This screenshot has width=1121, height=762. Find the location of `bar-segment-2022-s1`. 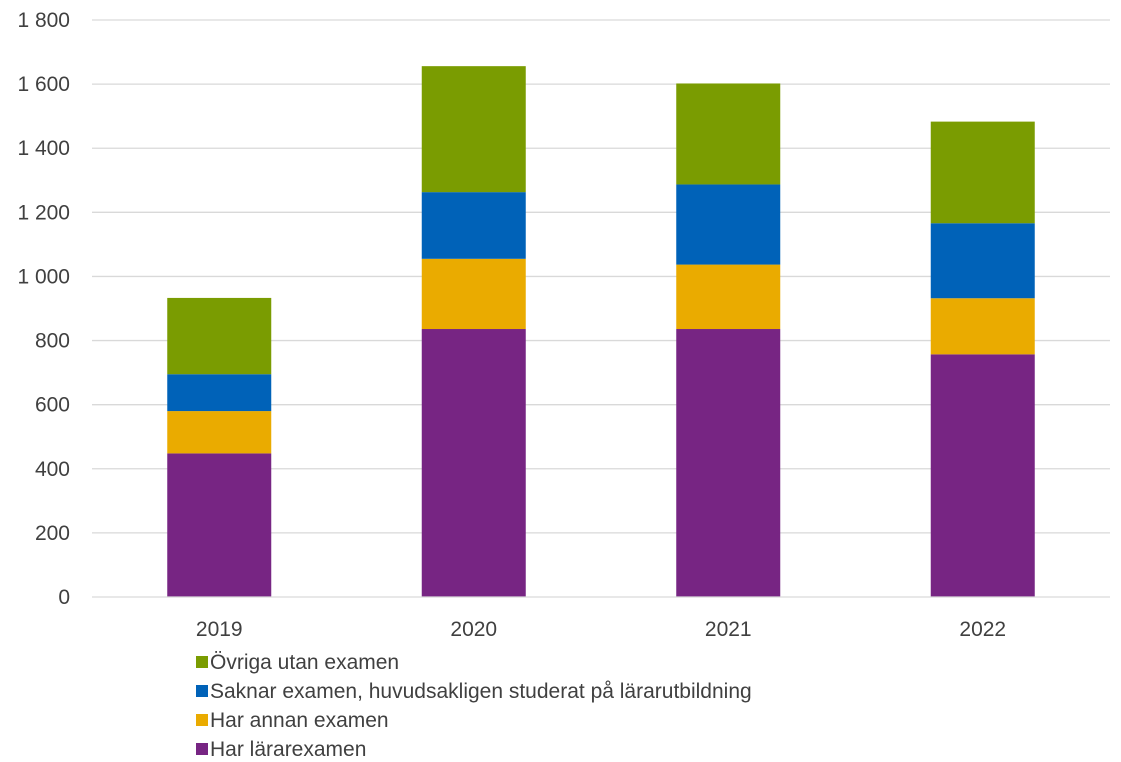

bar-segment-2022-s1 is located at coordinates (982, 326).